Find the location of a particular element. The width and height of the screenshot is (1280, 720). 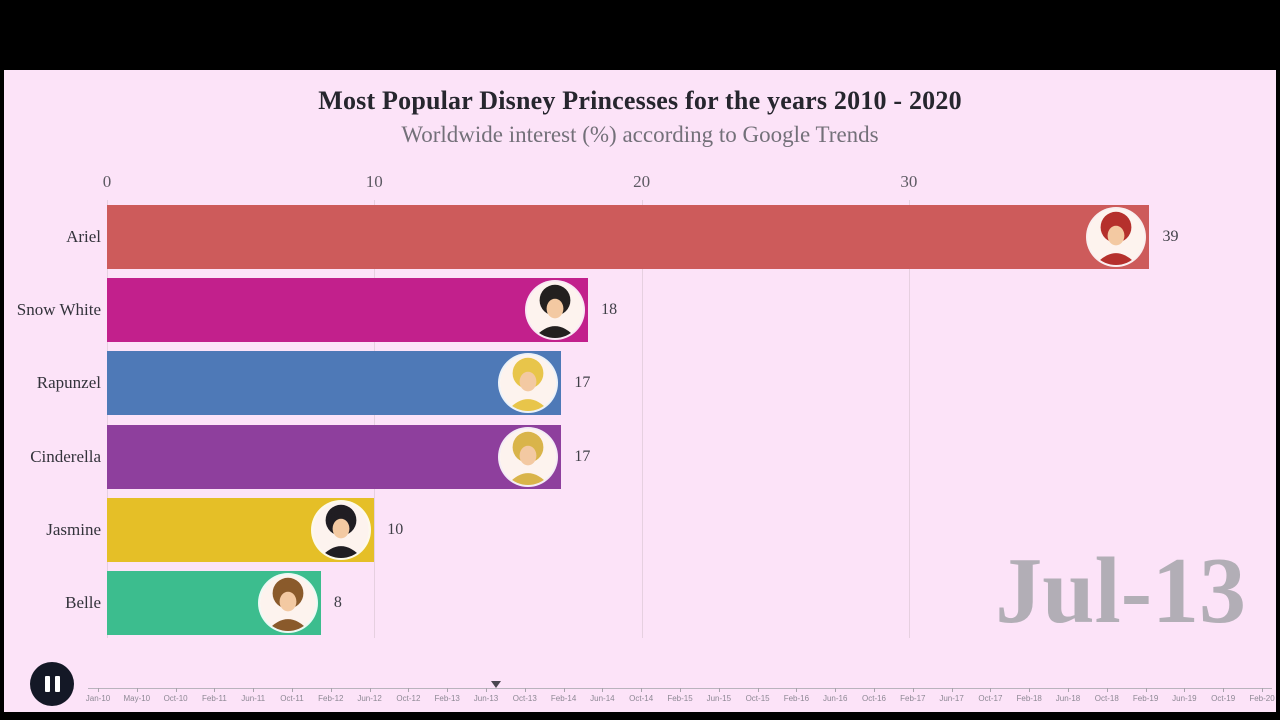

timeline-tick-label: Jun-18 is located at coordinates (1068, 698).